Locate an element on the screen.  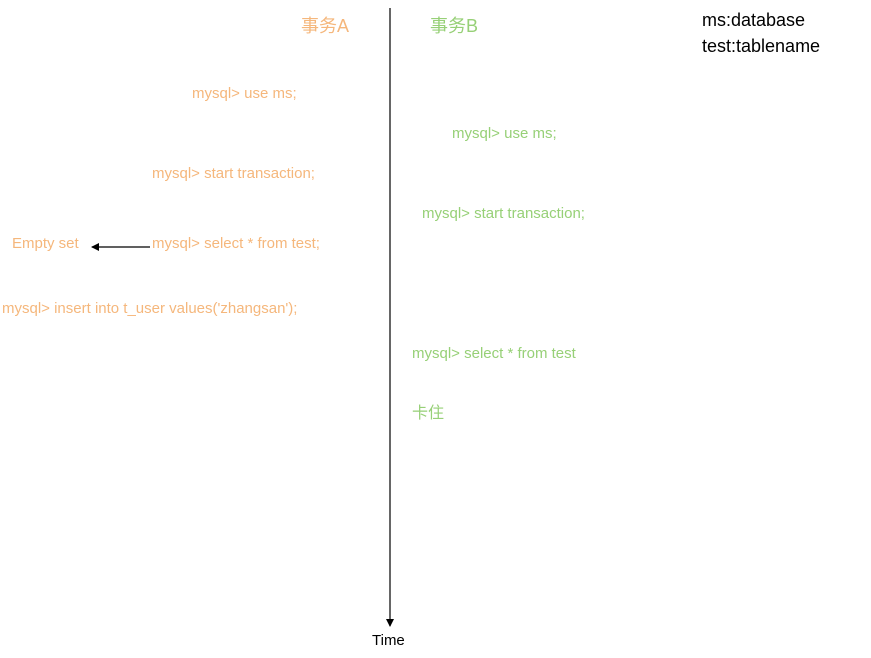
legend-table: test:tablename is located at coordinates (761, 46).